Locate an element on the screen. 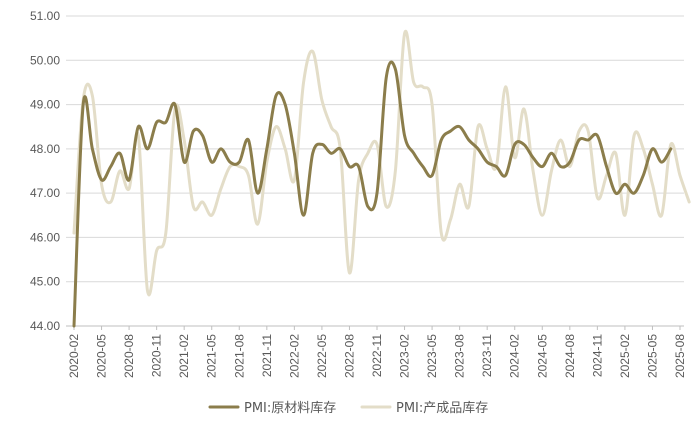 This screenshot has width=700, height=430. x-tick-label: 2024-05 is located at coordinates (542, 356).